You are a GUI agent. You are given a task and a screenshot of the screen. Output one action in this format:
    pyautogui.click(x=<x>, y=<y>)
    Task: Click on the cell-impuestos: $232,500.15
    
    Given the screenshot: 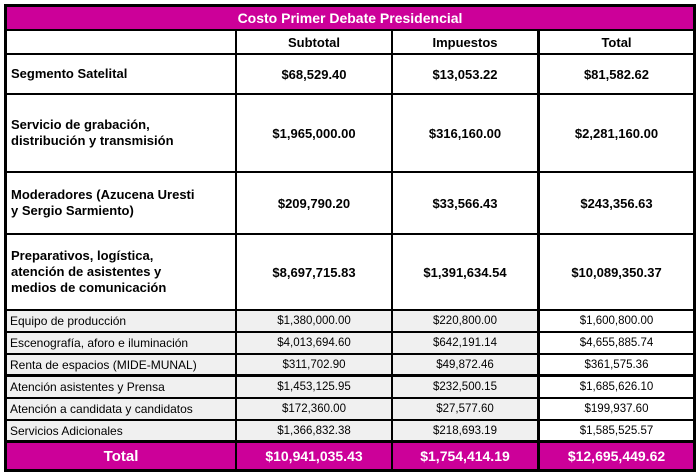 What is the action you would take?
    pyautogui.click(x=466, y=387)
    